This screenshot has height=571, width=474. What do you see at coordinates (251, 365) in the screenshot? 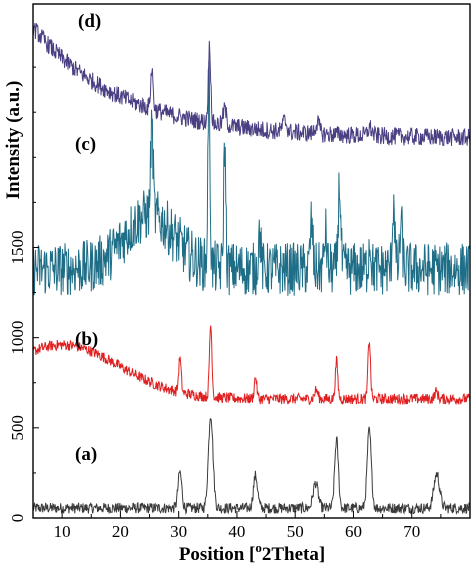
I see `series-line` at bounding box center [251, 365].